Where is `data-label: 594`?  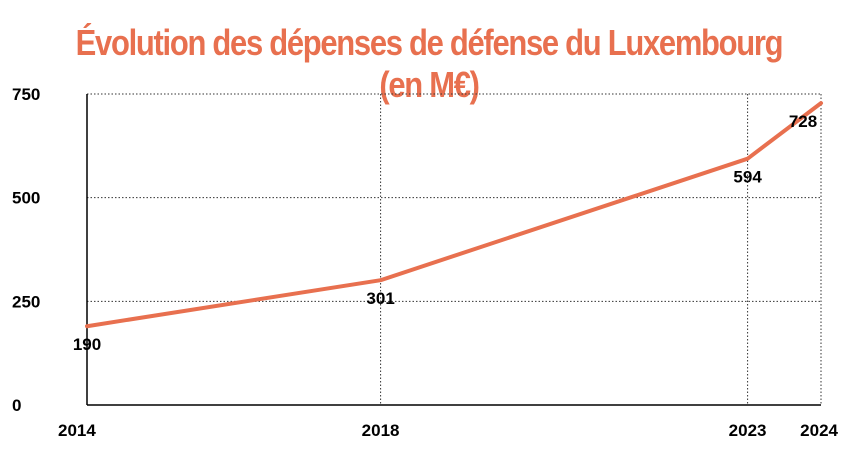 data-label: 594 is located at coordinates (747, 177).